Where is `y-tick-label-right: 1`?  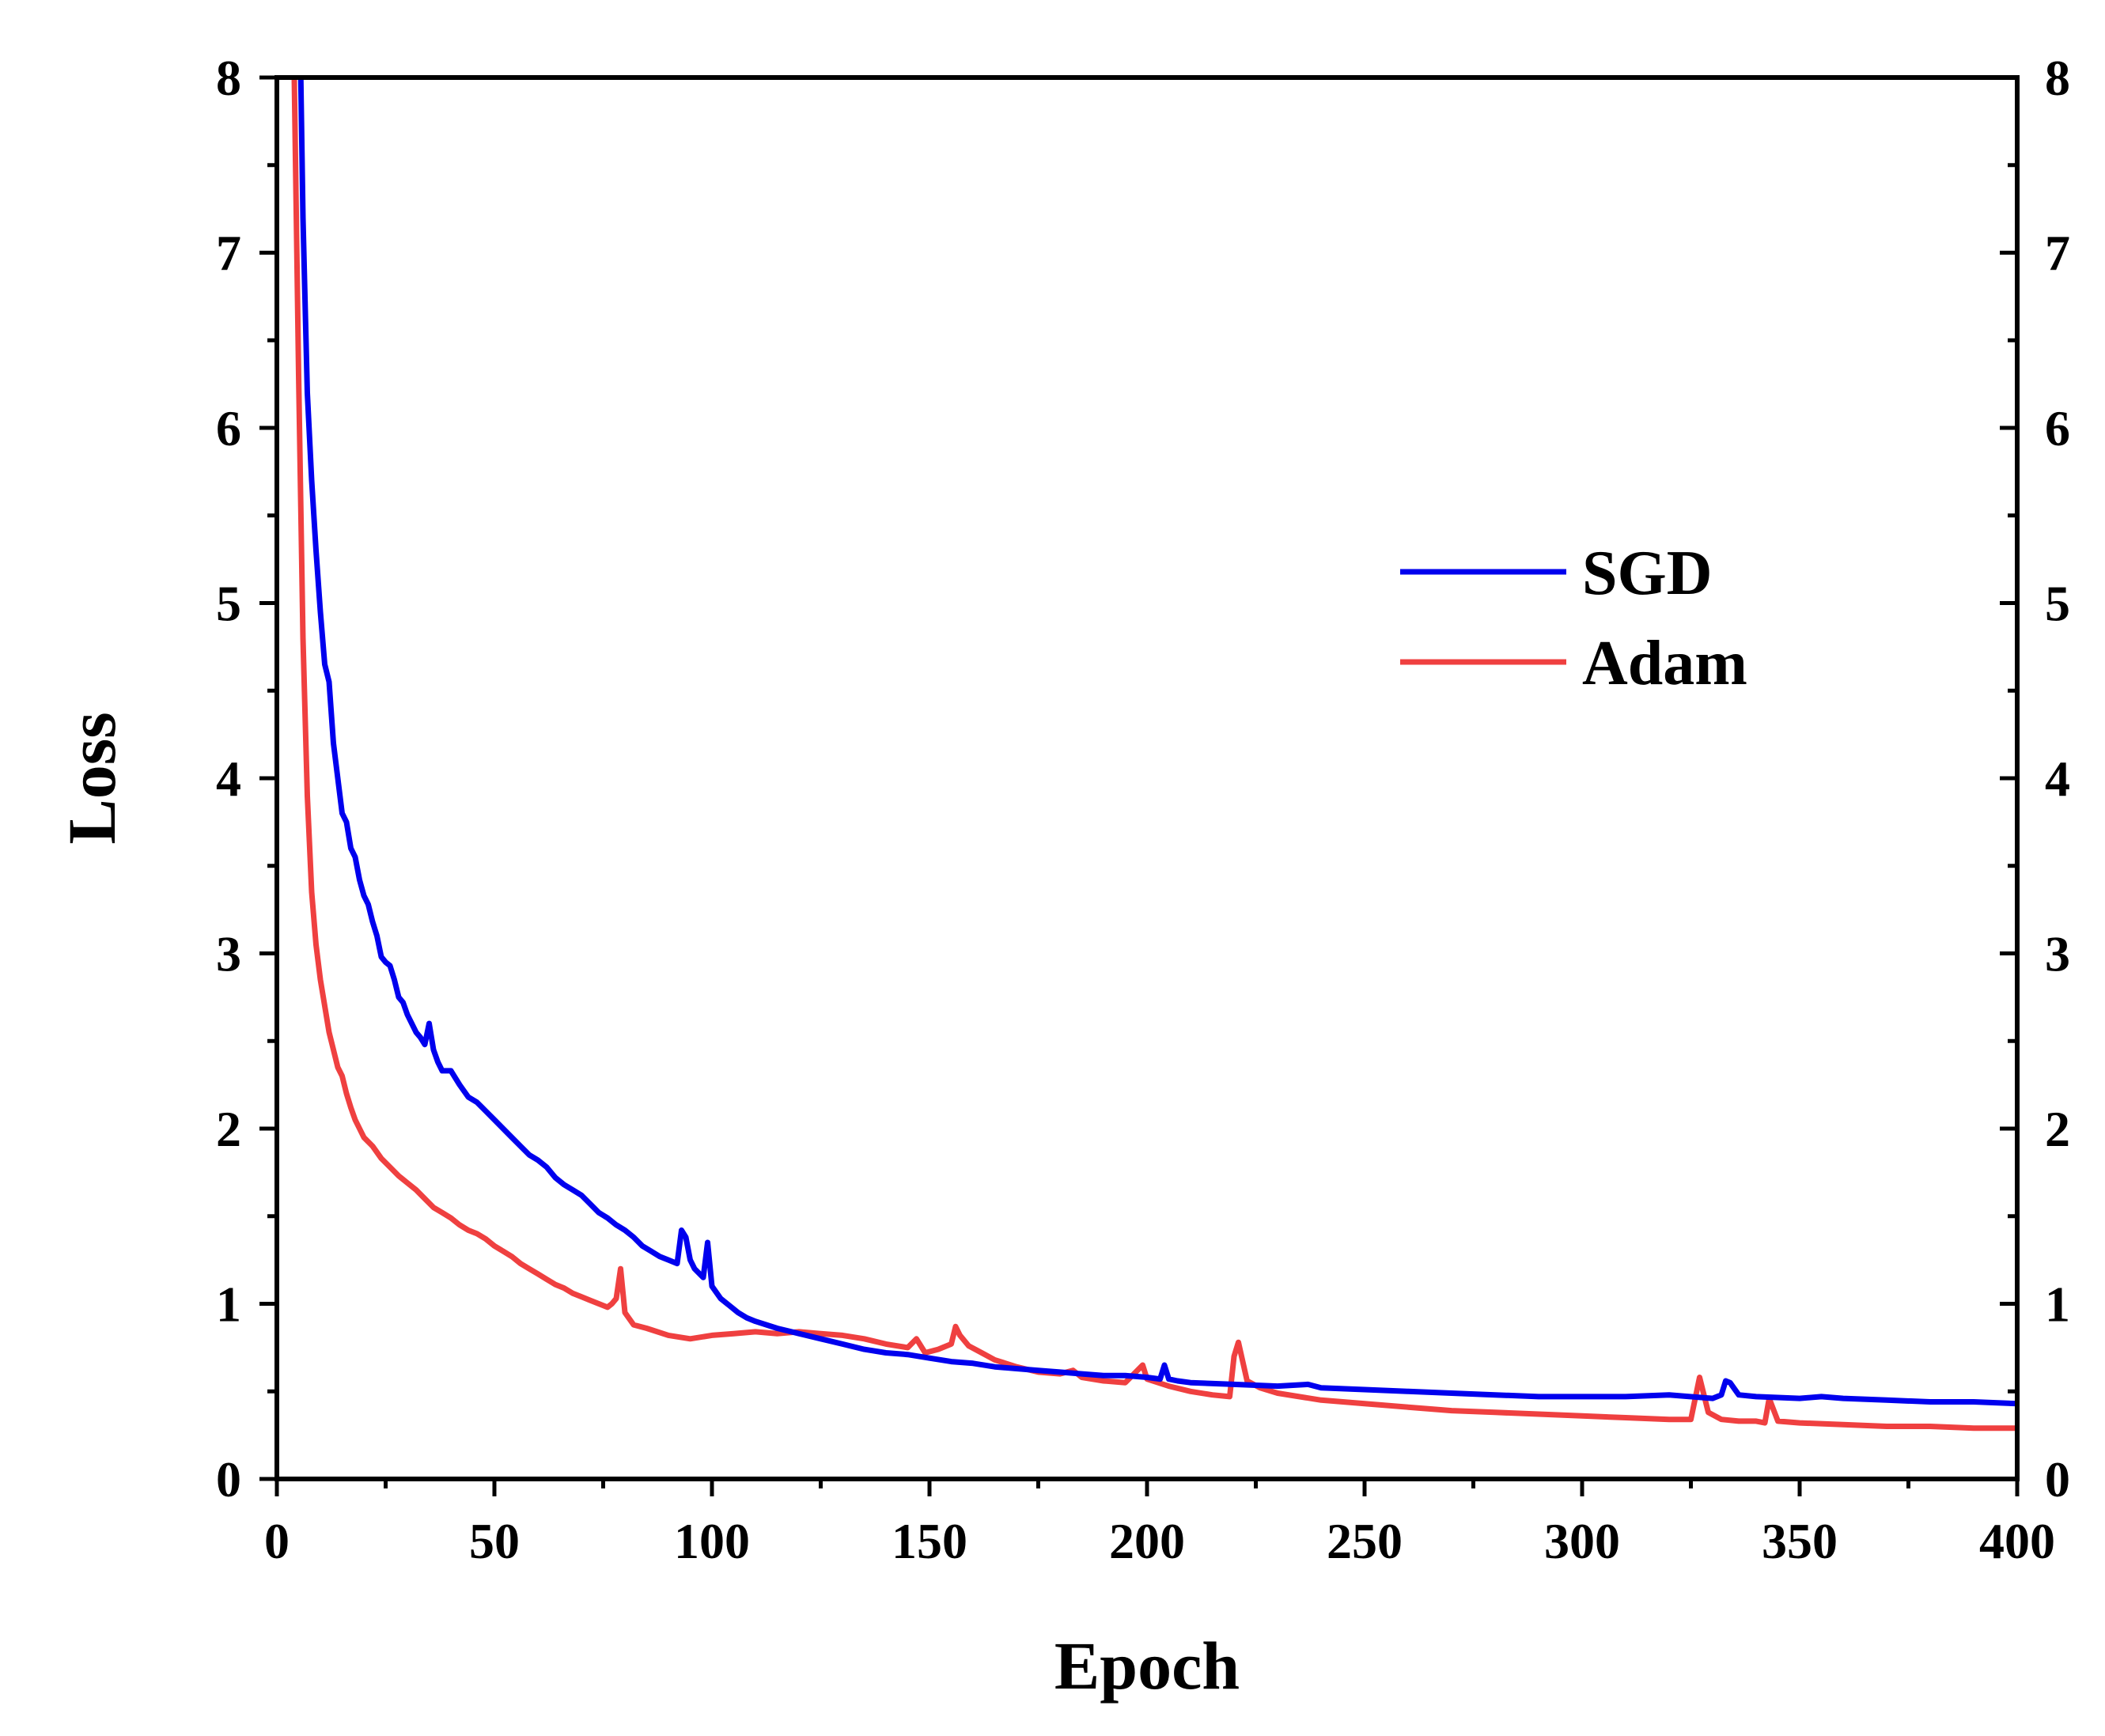
y-tick-label-right: 1 is located at coordinates (2057, 1305).